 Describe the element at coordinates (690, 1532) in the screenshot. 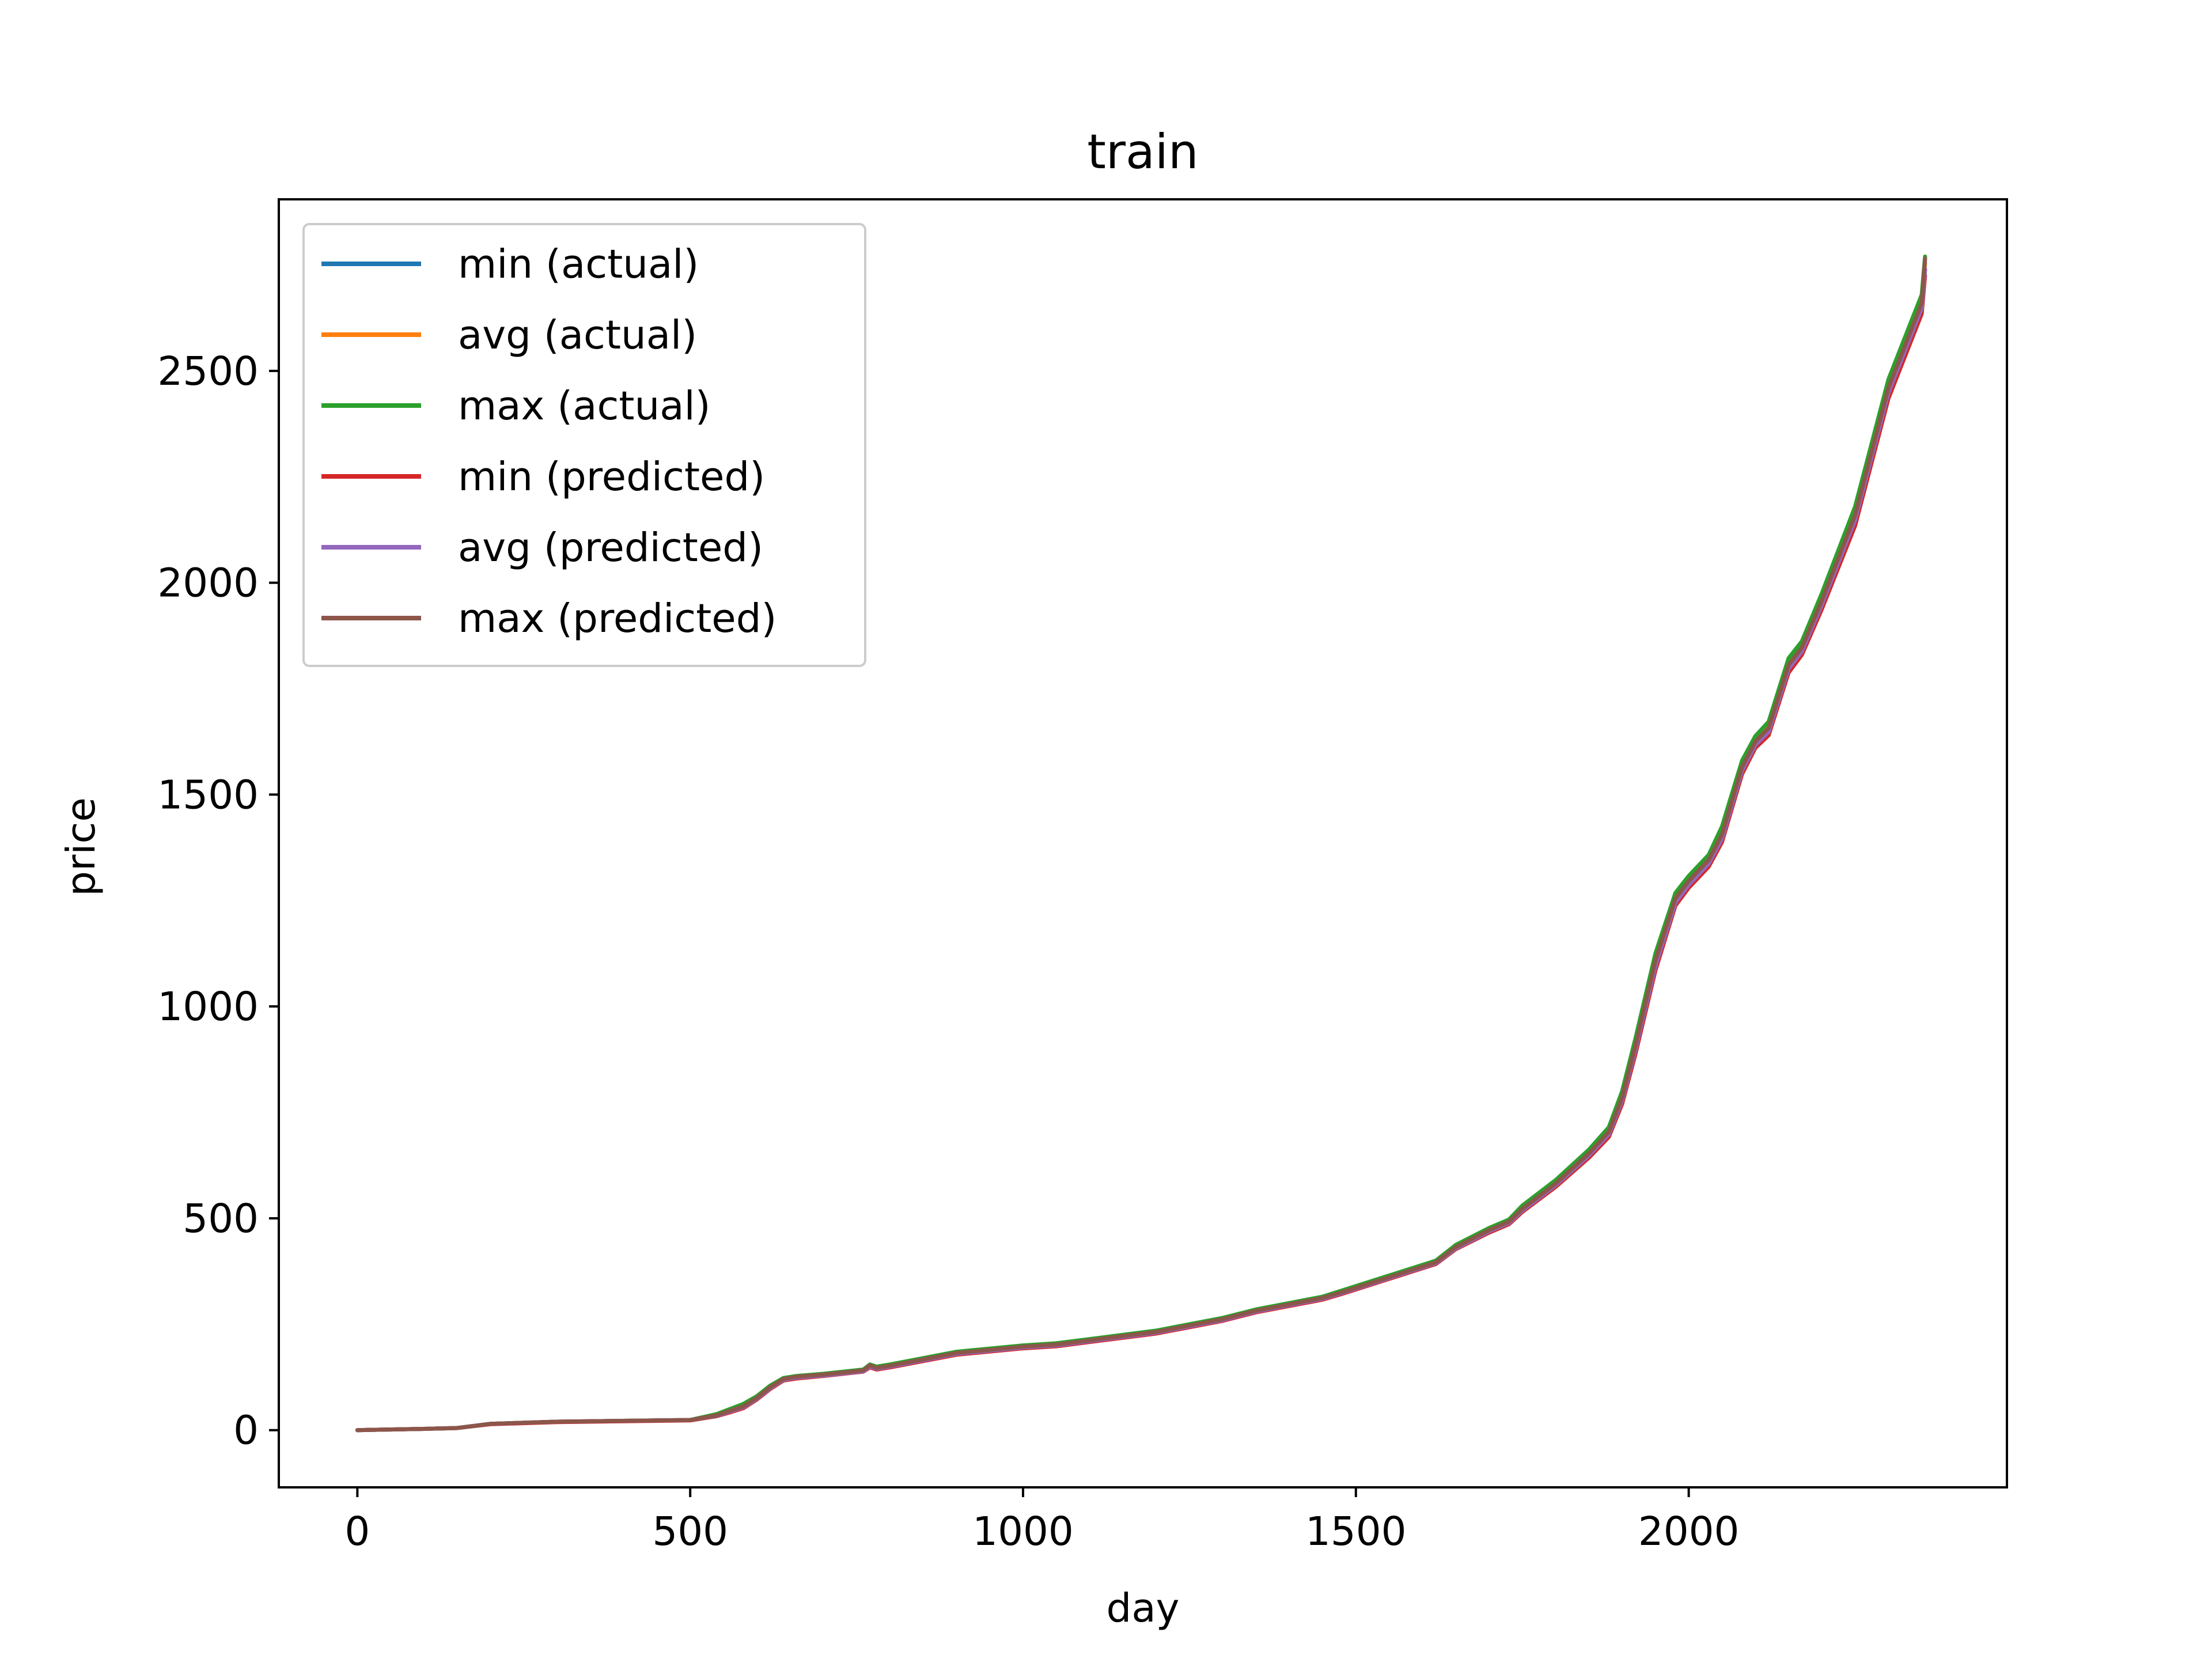

I see `x-tick-label: 500` at that location.